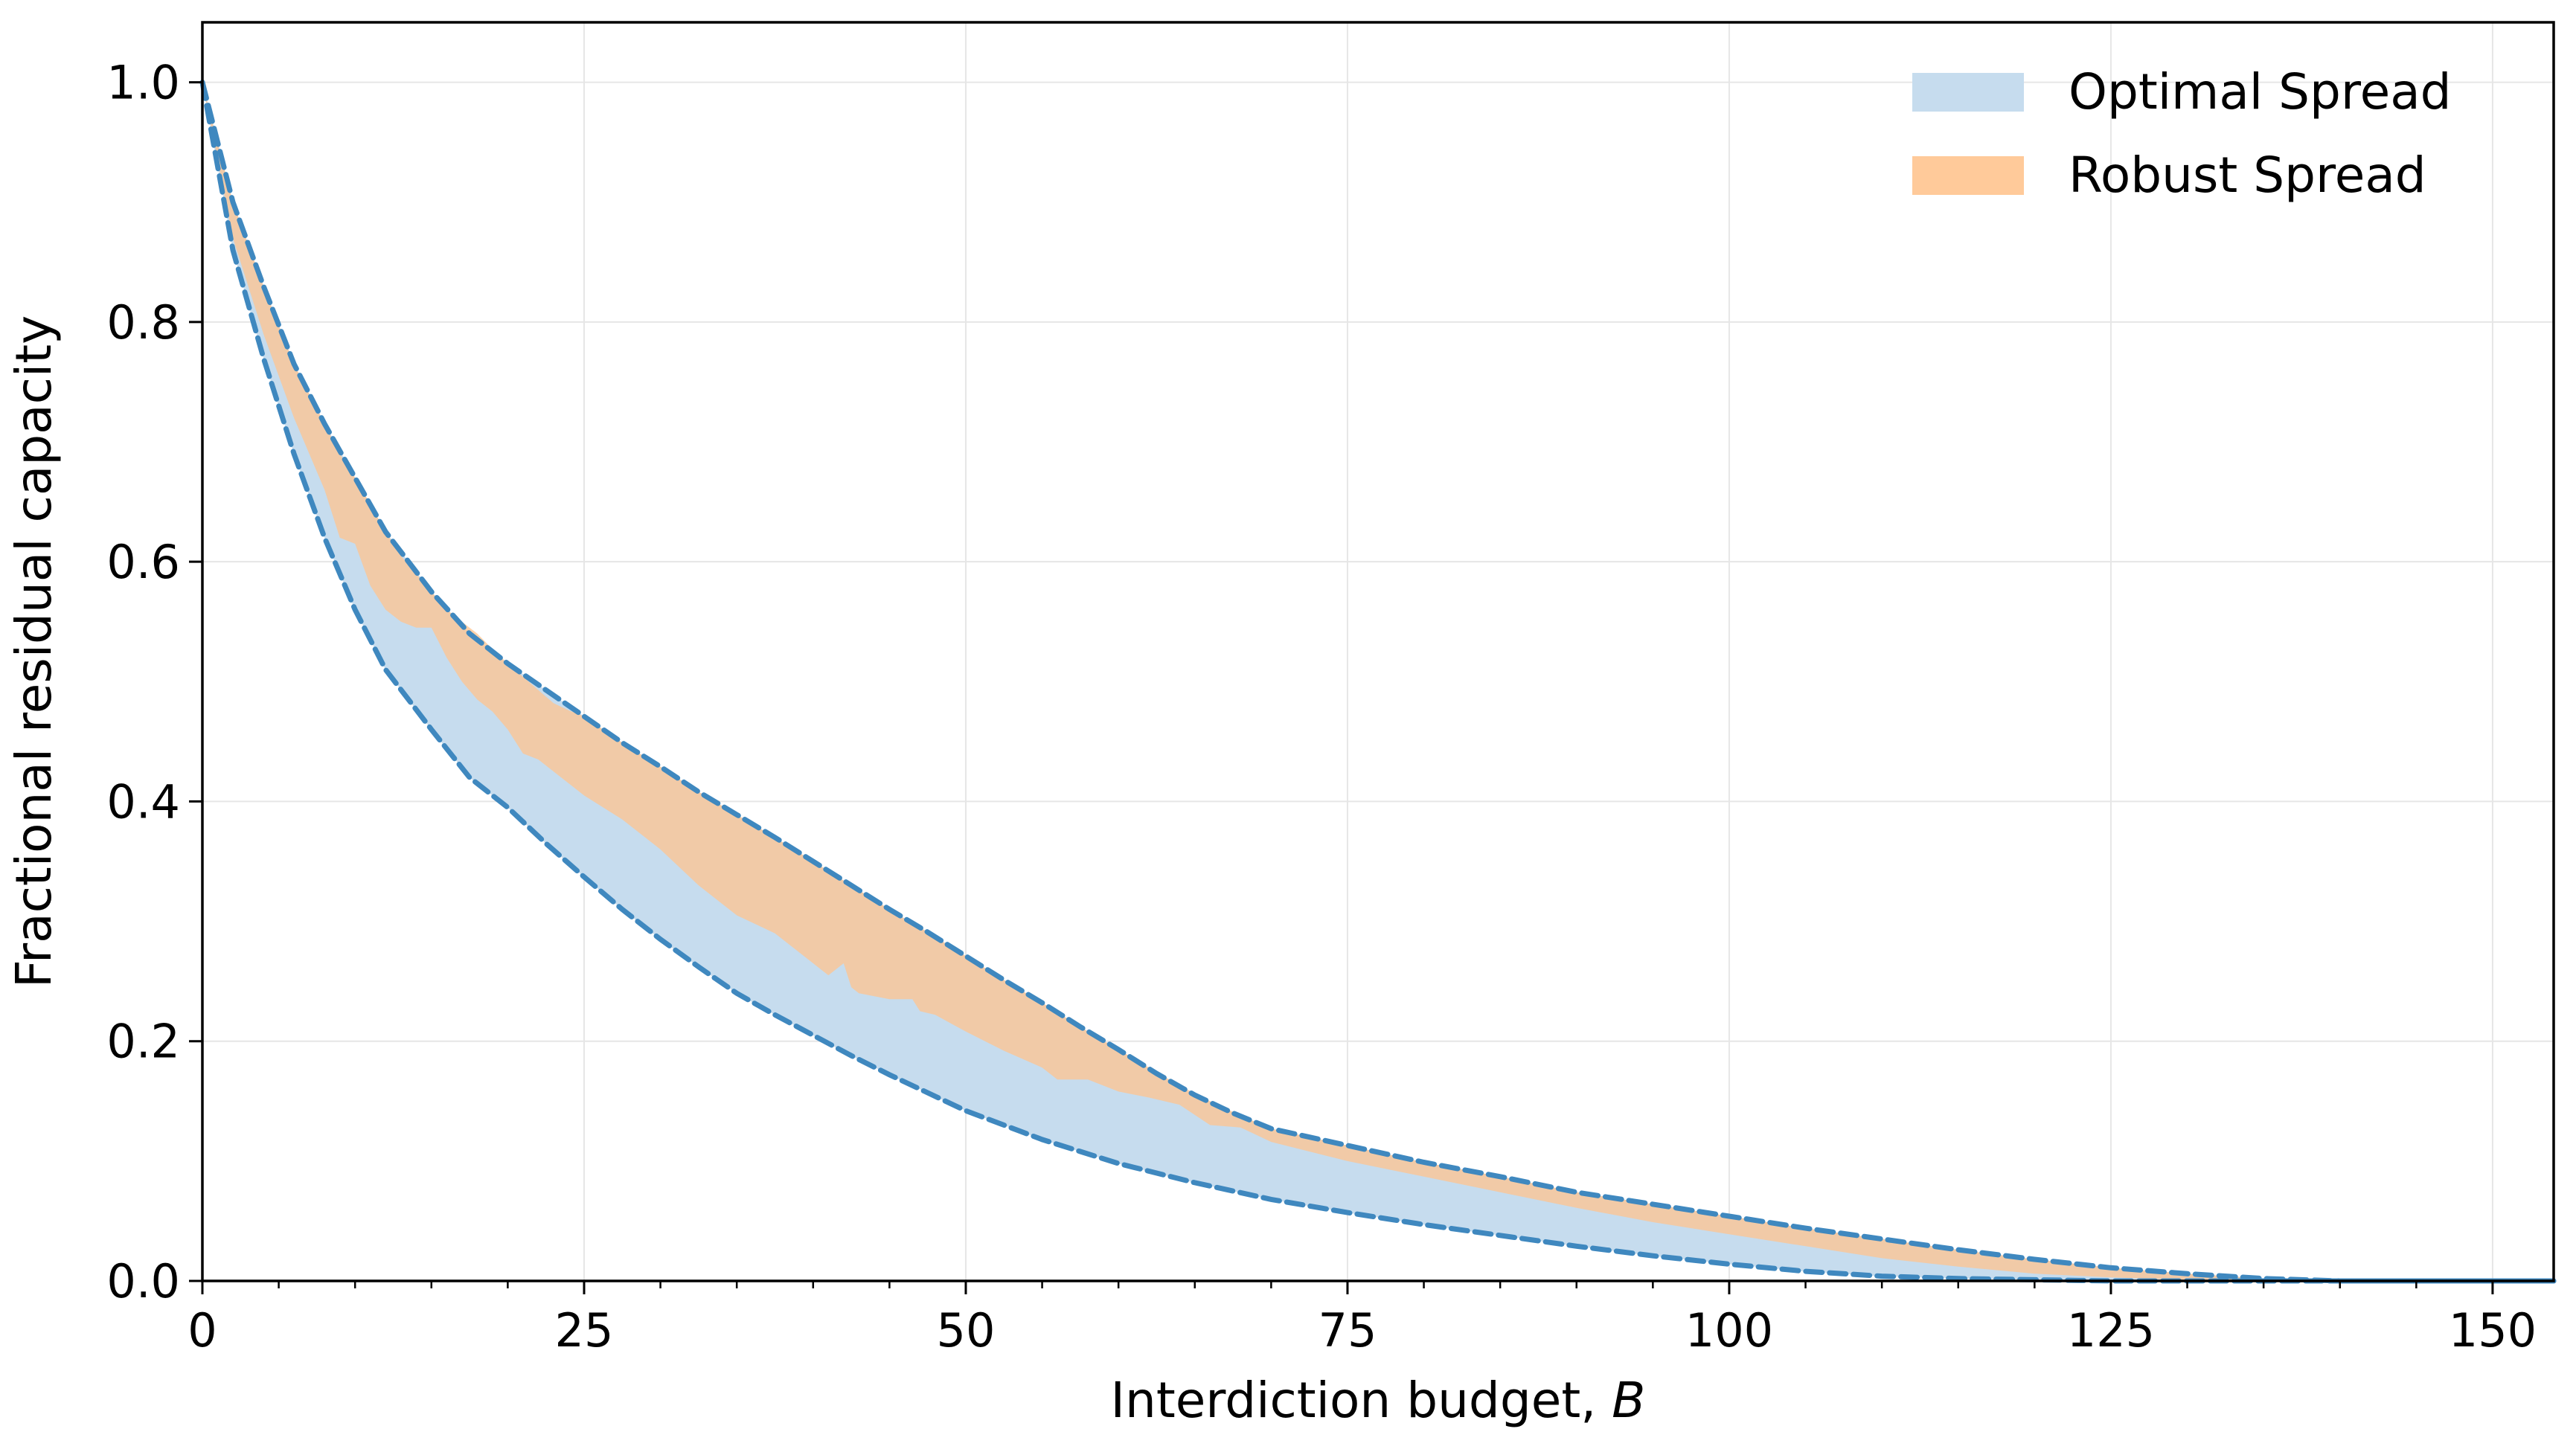 This screenshot has height=1455, width=2576. Describe the element at coordinates (143, 802) in the screenshot. I see `y-tick-label: 0.4` at that location.